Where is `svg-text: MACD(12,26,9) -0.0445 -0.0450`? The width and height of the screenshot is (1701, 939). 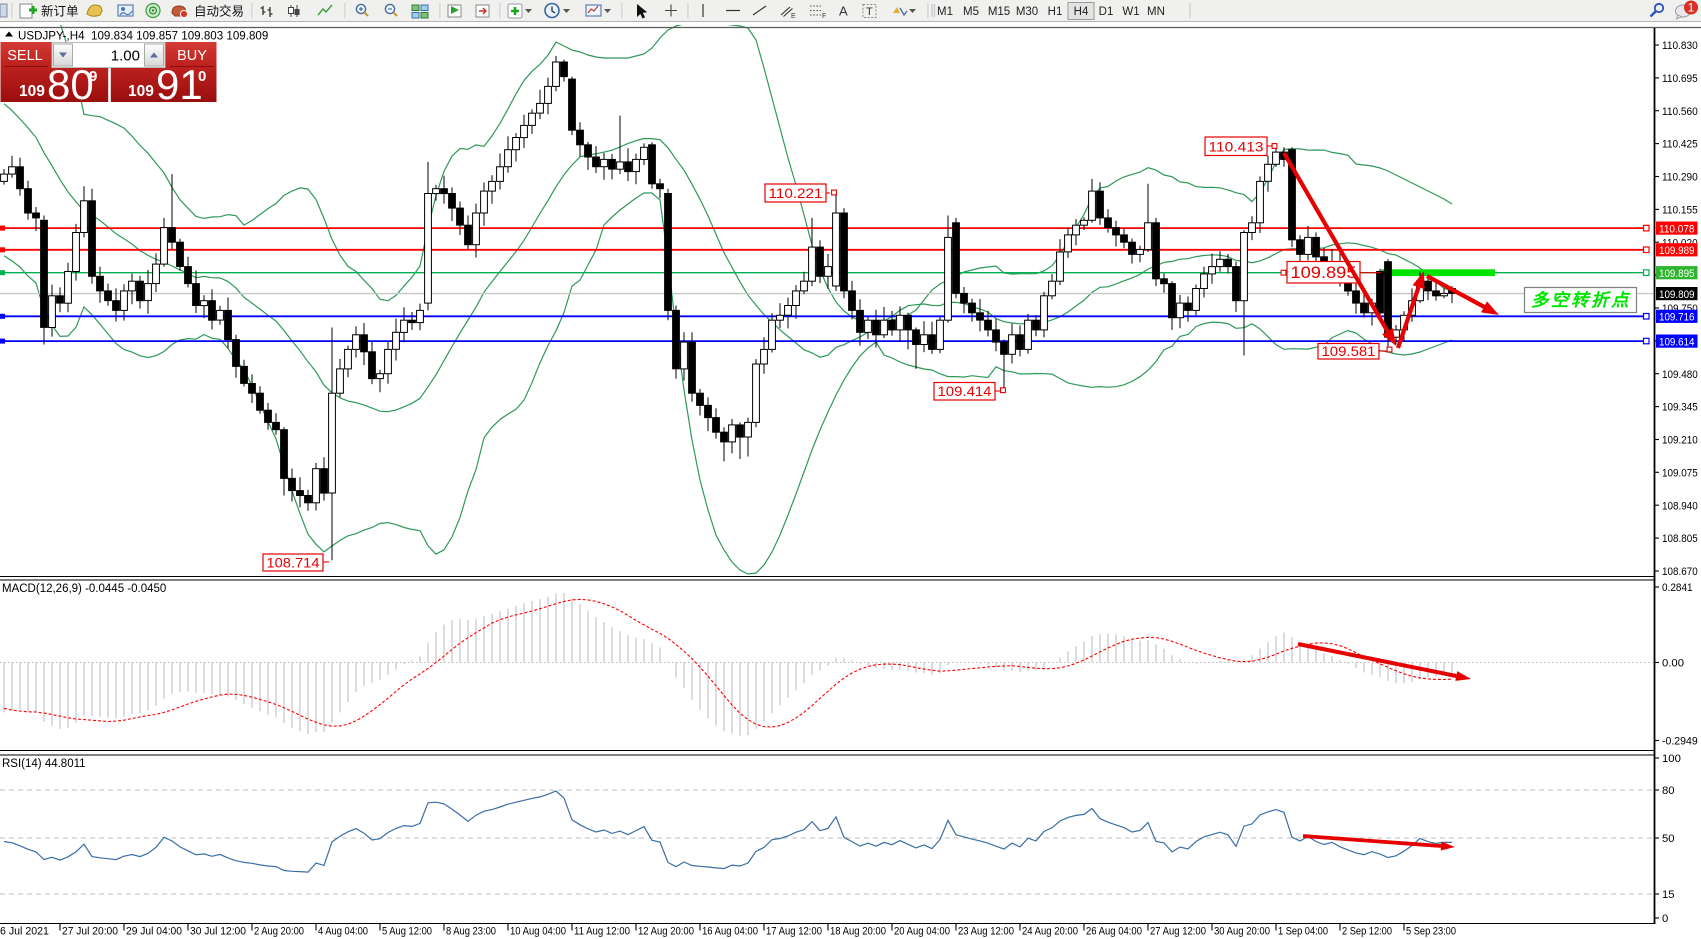 svg-text: MACD(12,26,9) -0.0445 -0.0450 is located at coordinates (84, 589).